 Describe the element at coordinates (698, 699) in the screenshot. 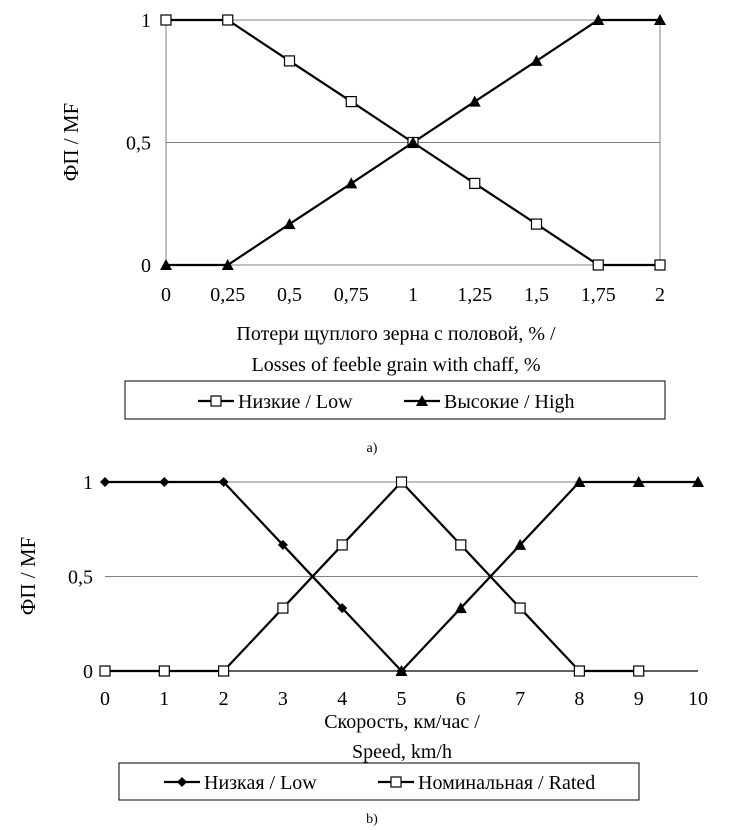

I see `x-tick-label-b: 10` at that location.